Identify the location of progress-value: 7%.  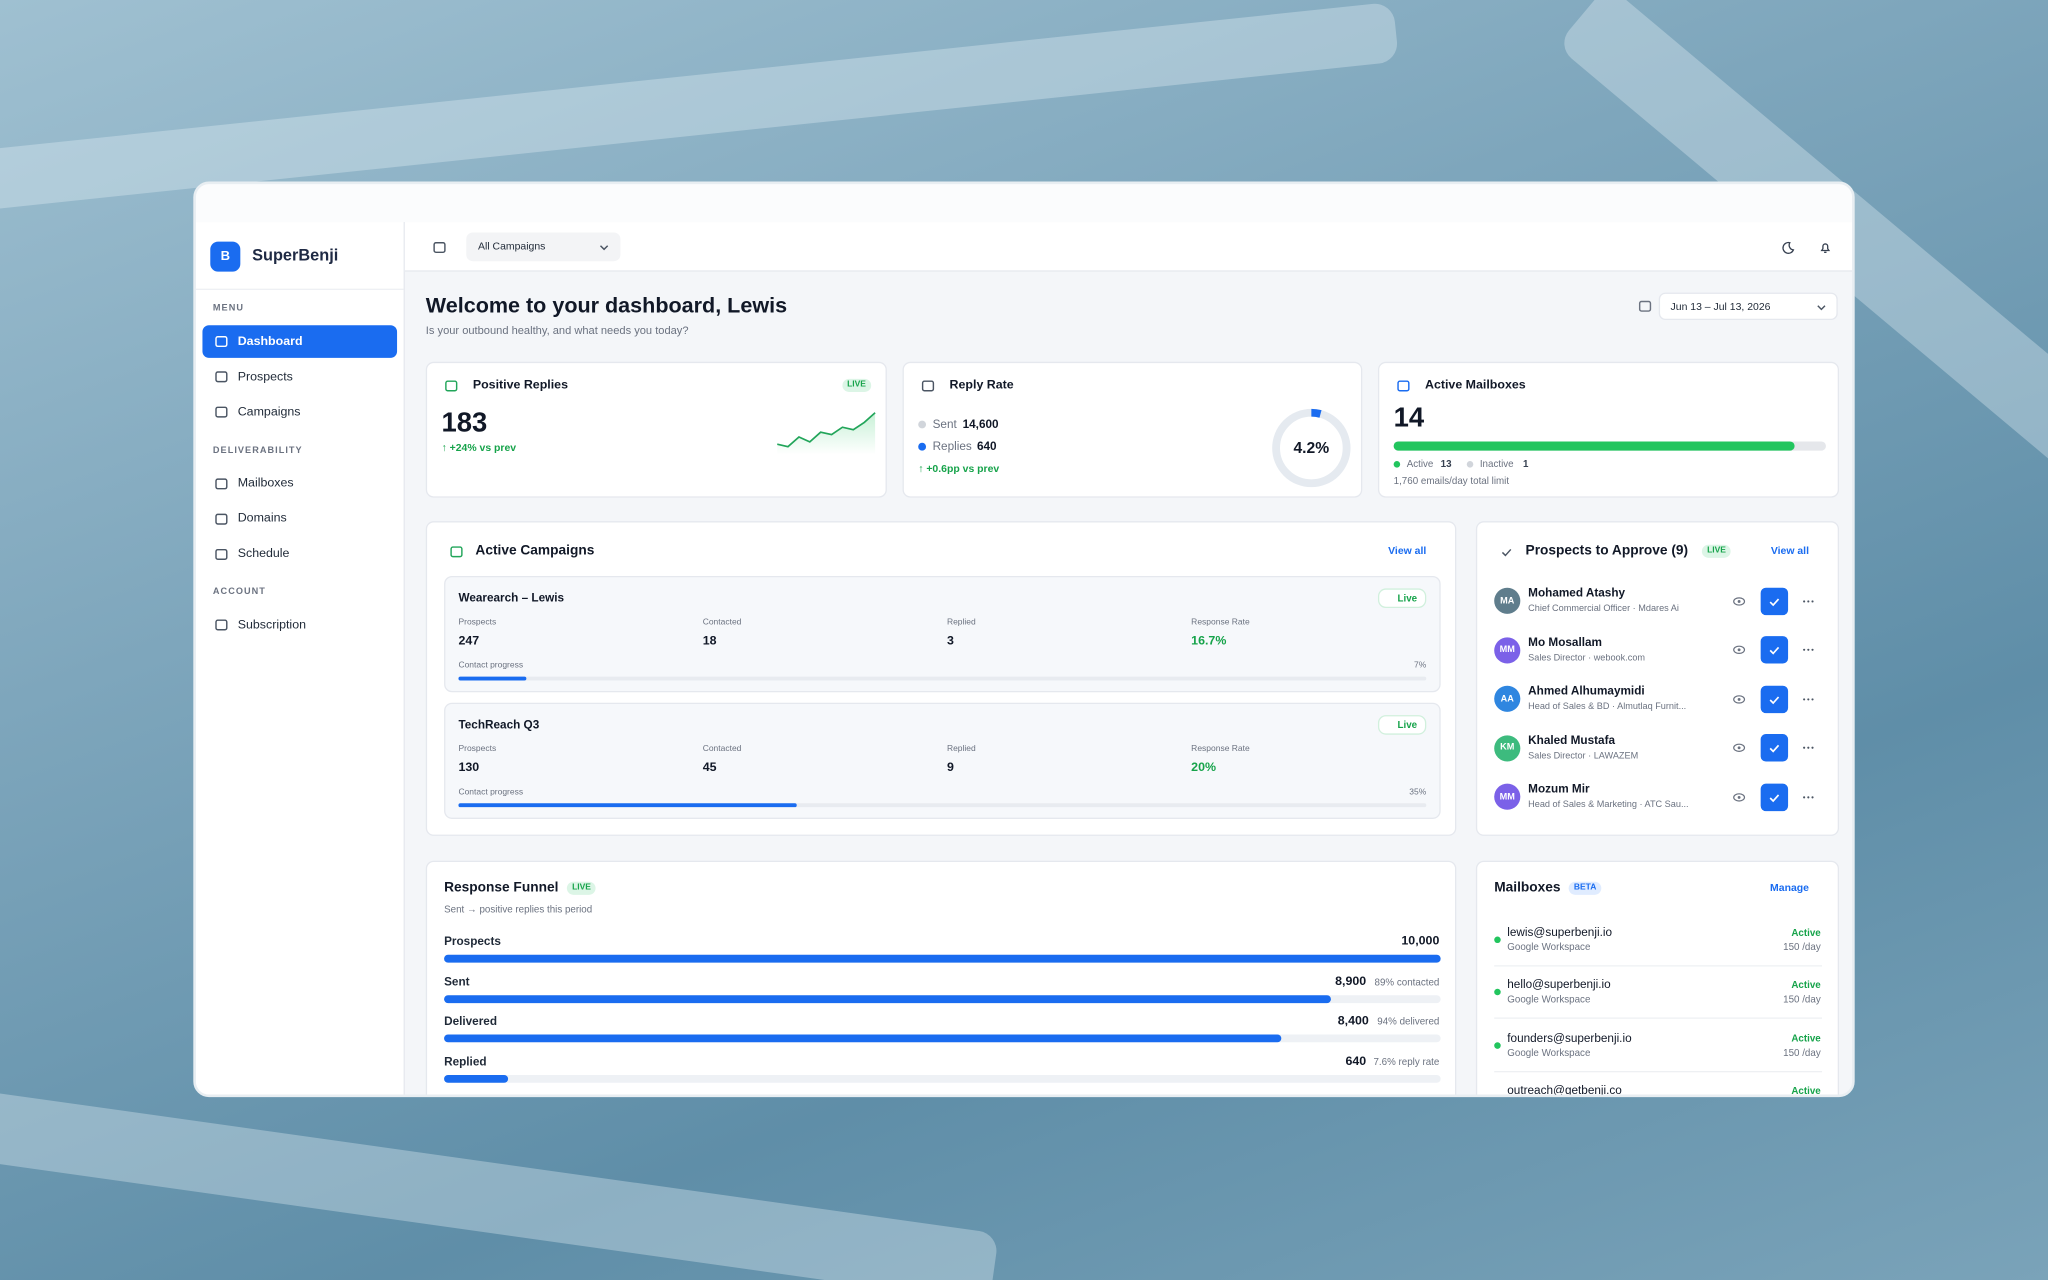
(1420, 666).